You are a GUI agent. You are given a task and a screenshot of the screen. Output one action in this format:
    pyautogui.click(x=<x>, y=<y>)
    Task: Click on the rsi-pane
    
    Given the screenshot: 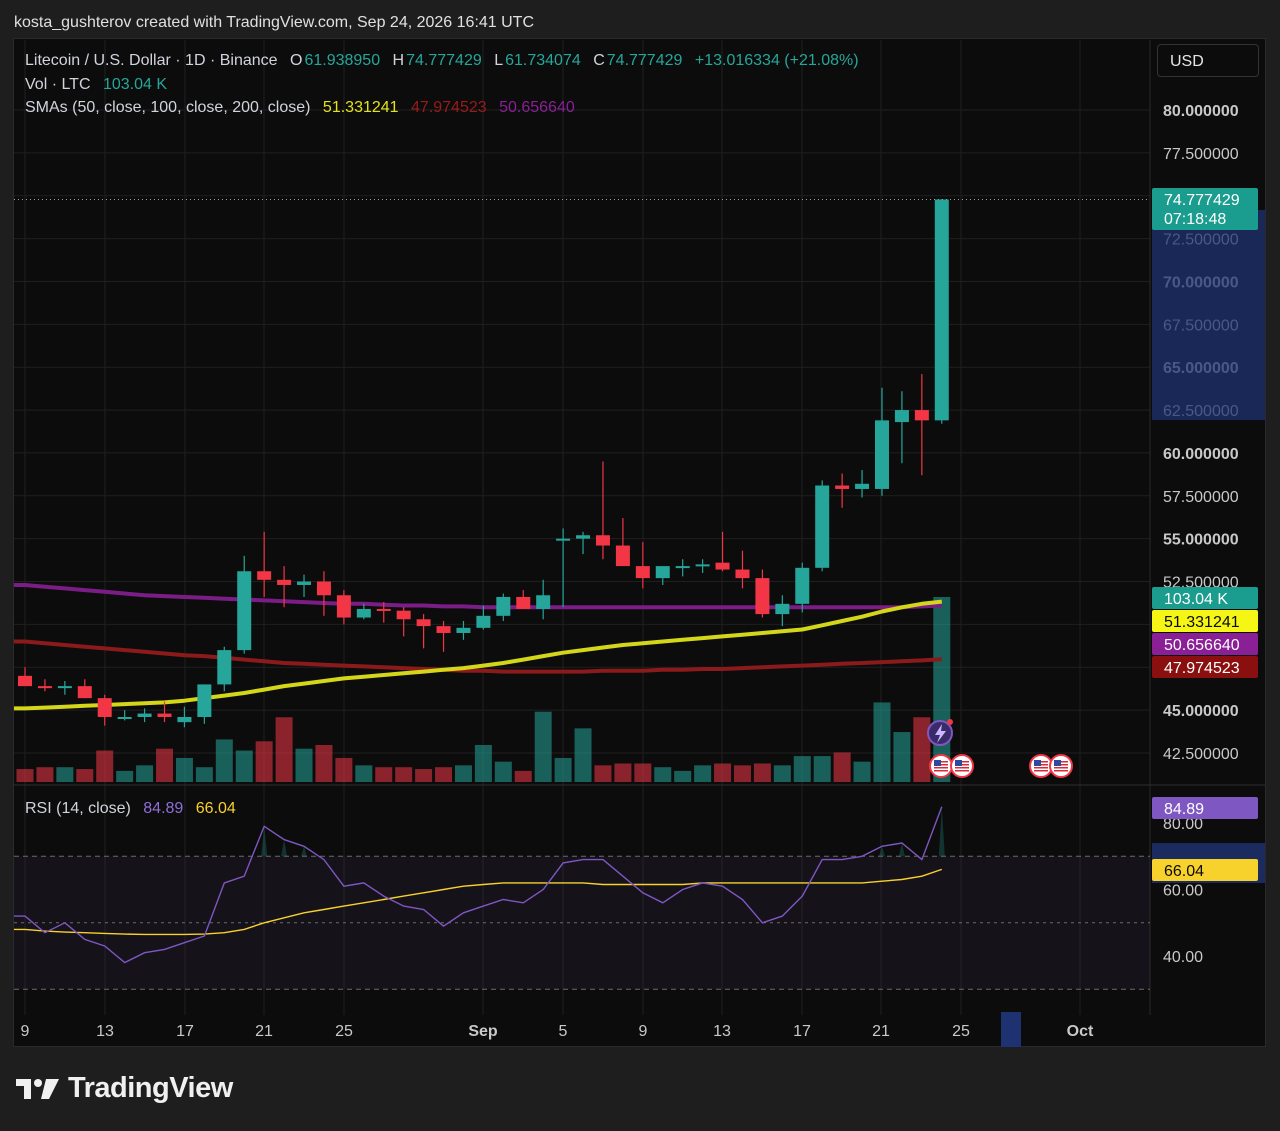 What is the action you would take?
    pyautogui.click(x=582, y=898)
    